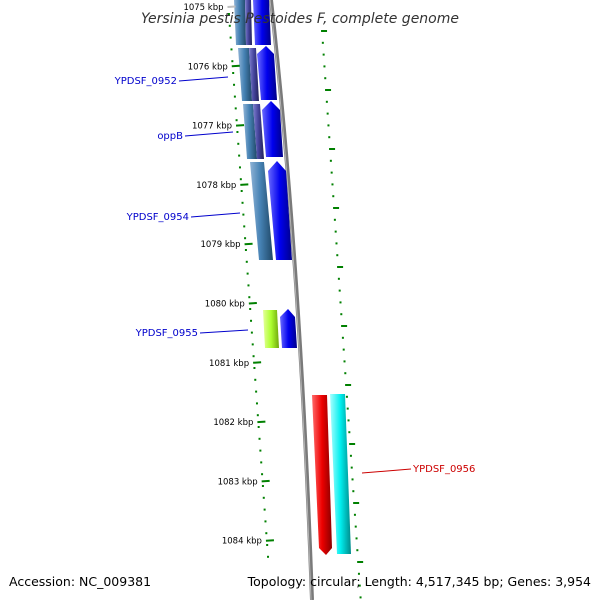  What do you see at coordinates (340, 474) in the screenshot?
I see `gene-cyan` at bounding box center [340, 474].